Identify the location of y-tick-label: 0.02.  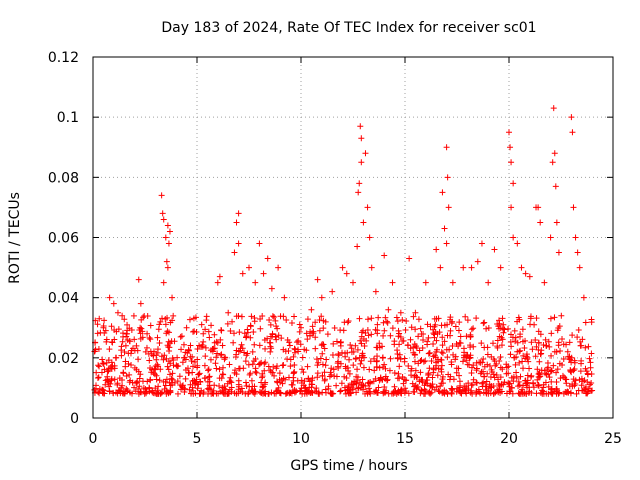
(63, 359).